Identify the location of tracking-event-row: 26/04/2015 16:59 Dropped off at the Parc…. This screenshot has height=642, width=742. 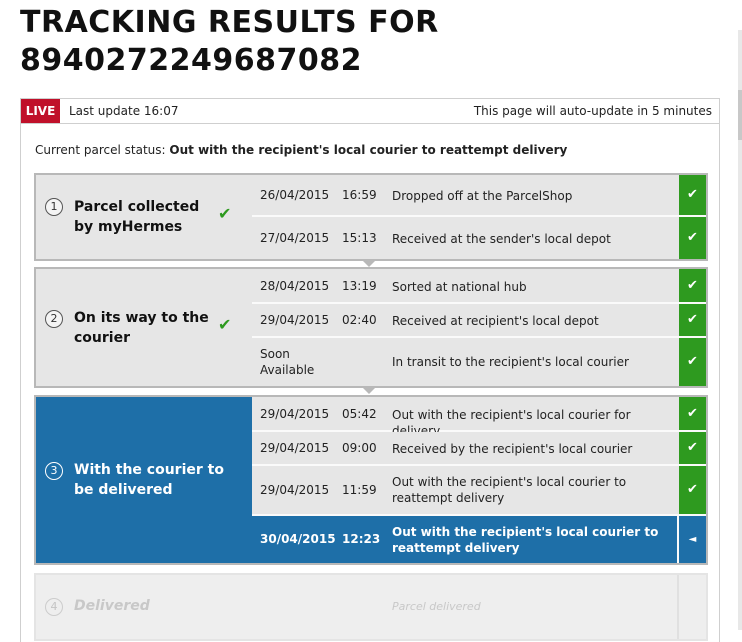
(479, 196).